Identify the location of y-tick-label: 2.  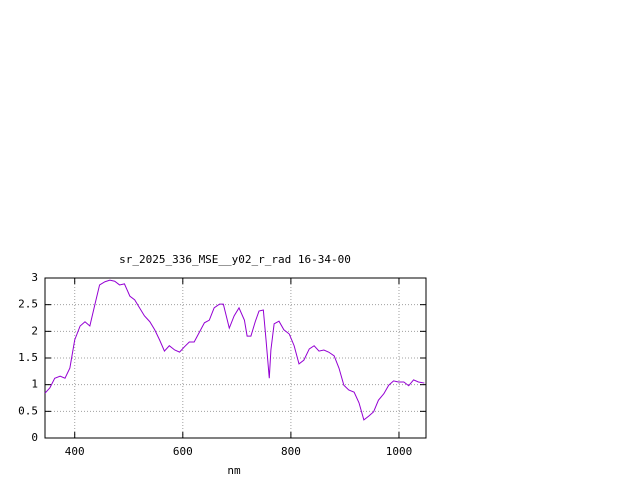
(34, 330).